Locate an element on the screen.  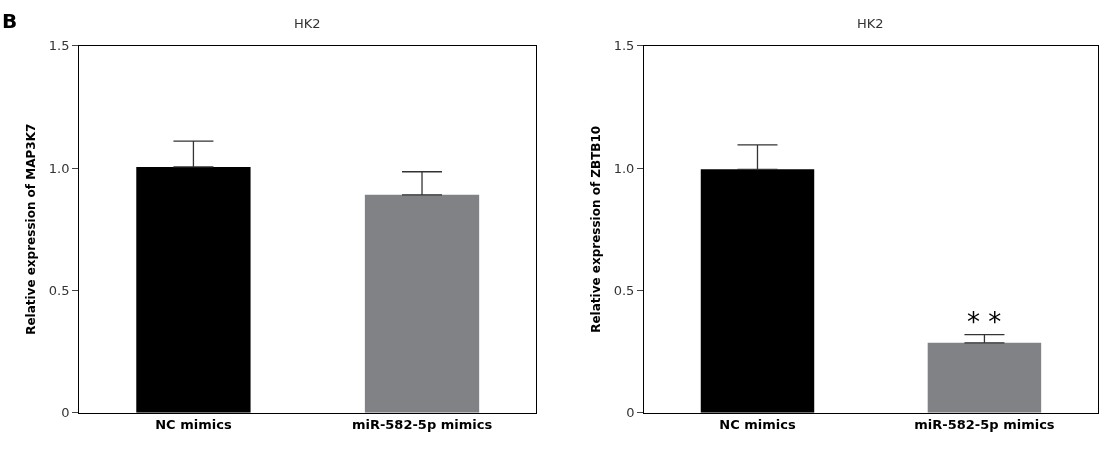
y-axis-title: Relative expression of ZBTB10 is located at coordinates (596, 229).